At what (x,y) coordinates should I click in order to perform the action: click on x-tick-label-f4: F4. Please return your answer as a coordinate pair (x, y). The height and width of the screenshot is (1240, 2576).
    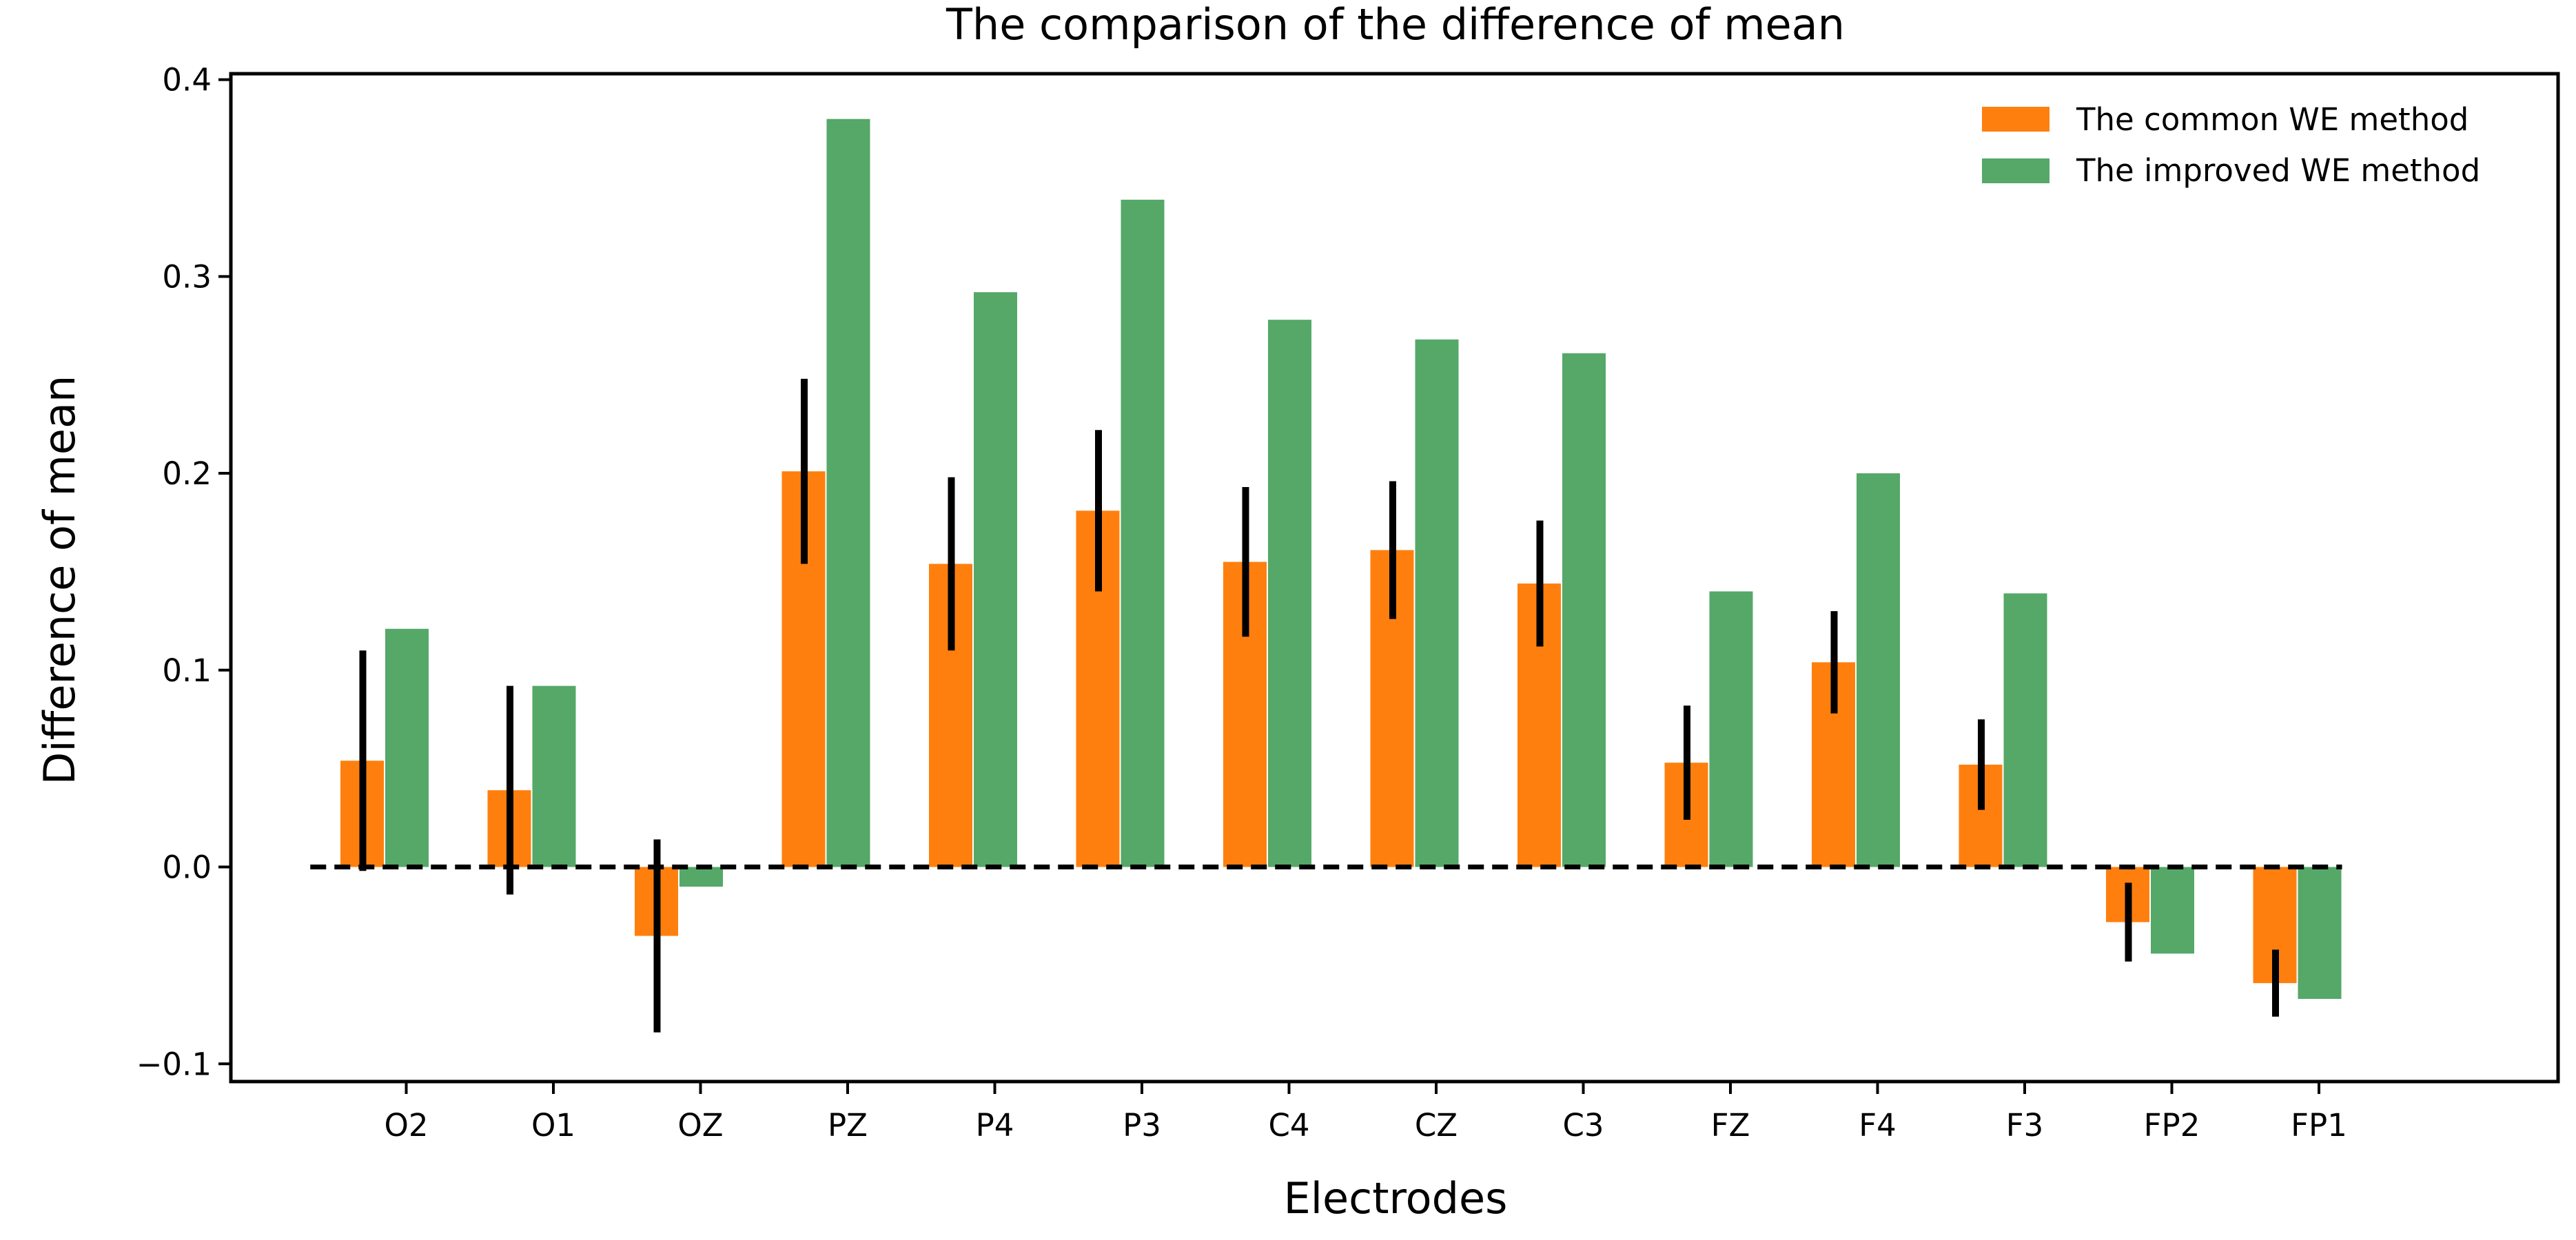
    Looking at the image, I should click on (1878, 1125).